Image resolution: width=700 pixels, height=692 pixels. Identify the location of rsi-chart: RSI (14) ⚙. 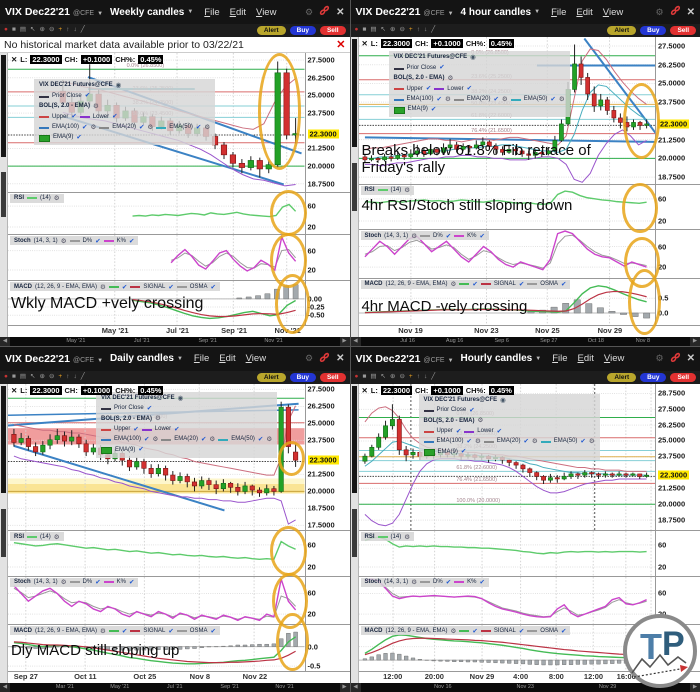
(157, 213).